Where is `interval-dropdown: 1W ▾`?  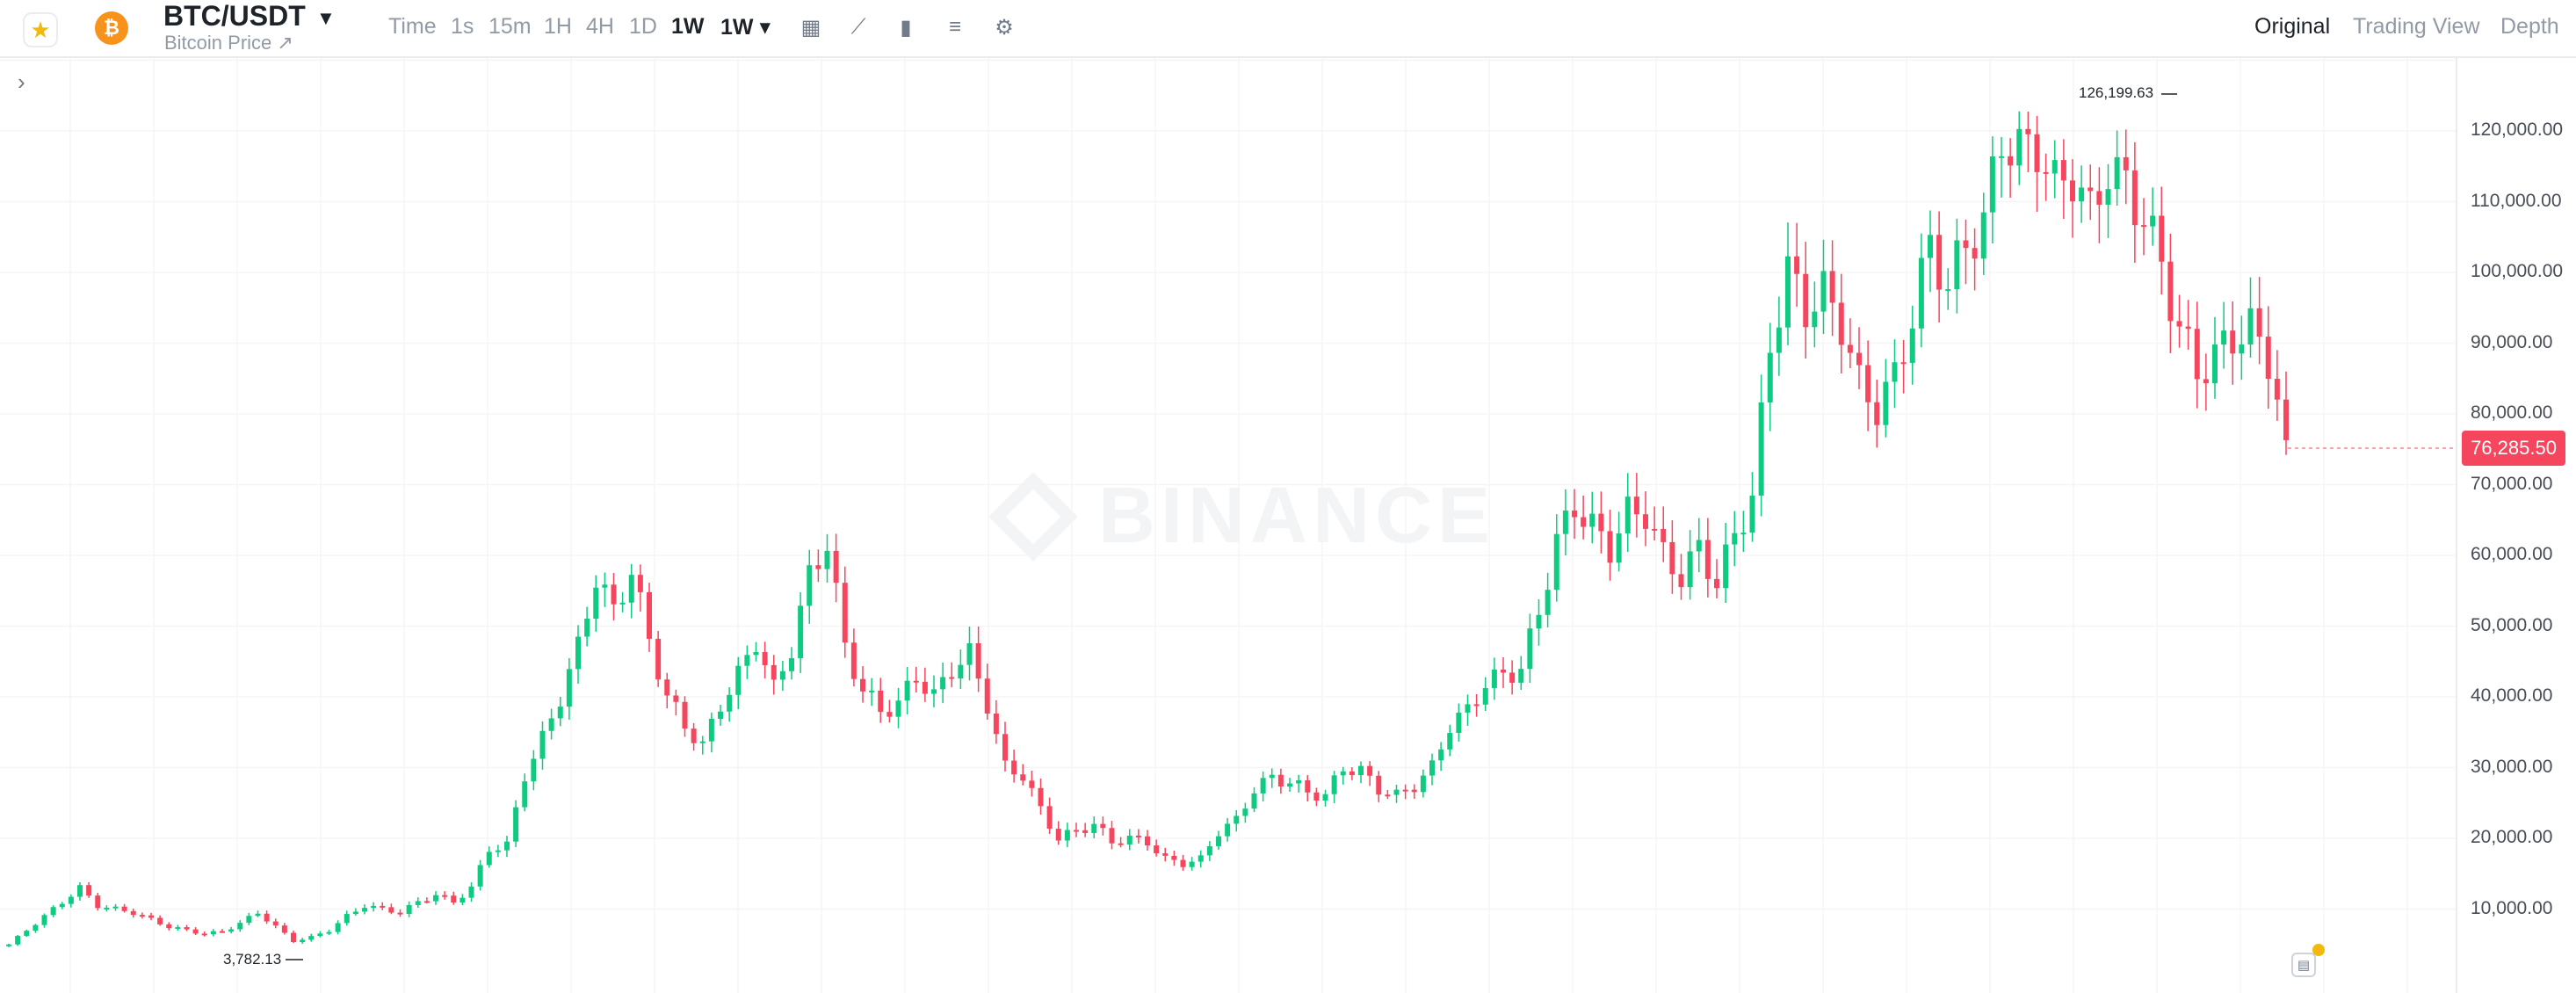
interval-dropdown: 1W ▾ is located at coordinates (745, 27).